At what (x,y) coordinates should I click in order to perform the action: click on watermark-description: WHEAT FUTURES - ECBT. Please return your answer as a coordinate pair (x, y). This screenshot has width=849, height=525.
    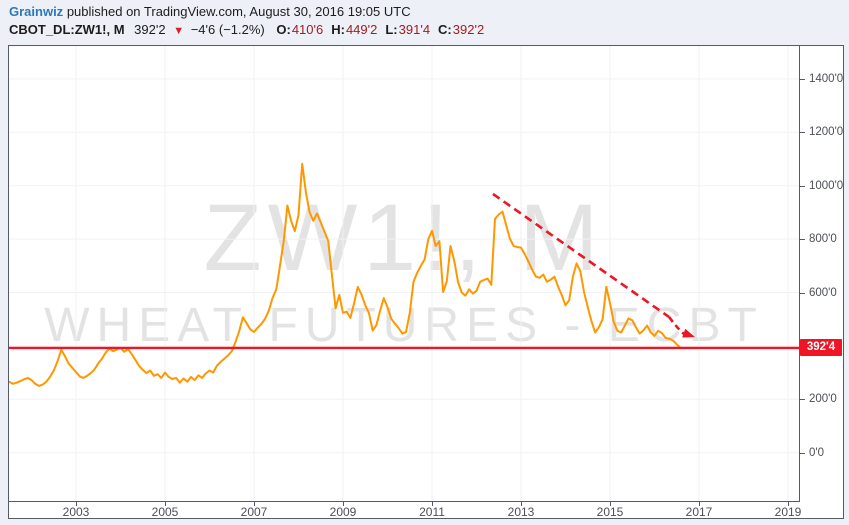
    Looking at the image, I should click on (404, 325).